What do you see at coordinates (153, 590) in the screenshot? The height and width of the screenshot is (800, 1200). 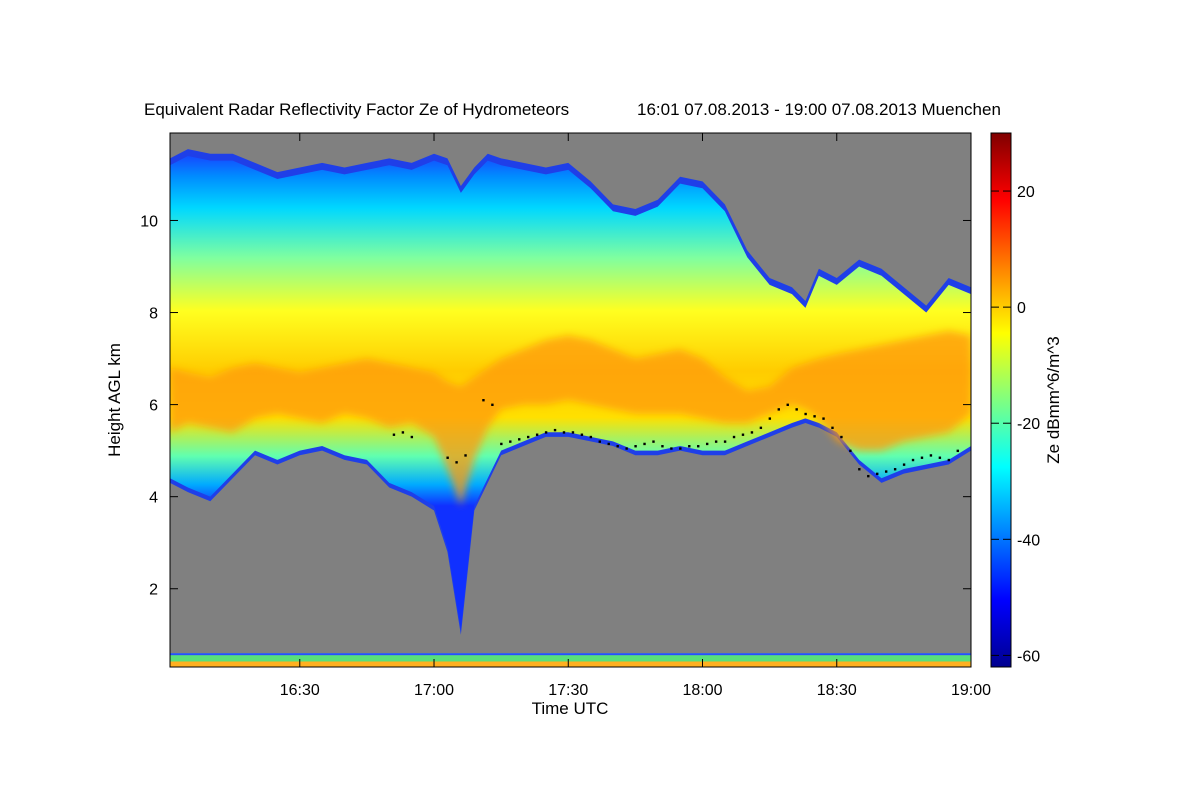 I see `y-tick-label: 2` at bounding box center [153, 590].